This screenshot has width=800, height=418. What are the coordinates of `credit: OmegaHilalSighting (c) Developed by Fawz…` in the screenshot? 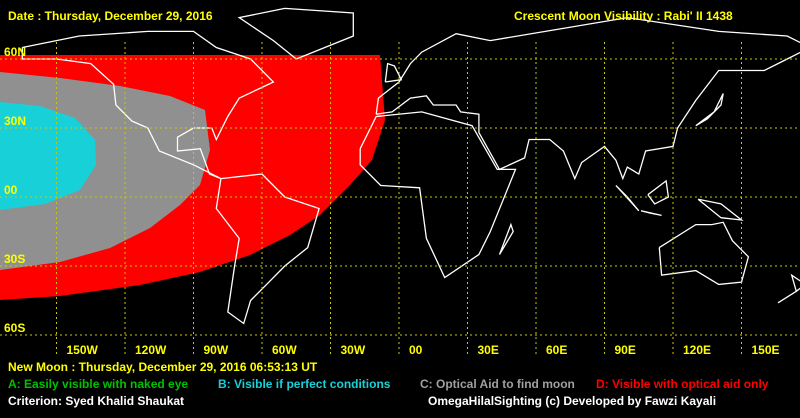 It's located at (572, 401).